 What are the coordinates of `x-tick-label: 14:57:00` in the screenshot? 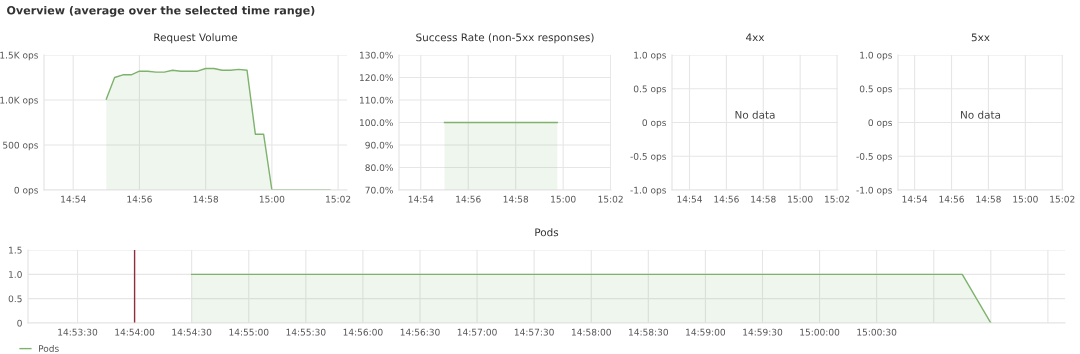 It's located at (477, 332).